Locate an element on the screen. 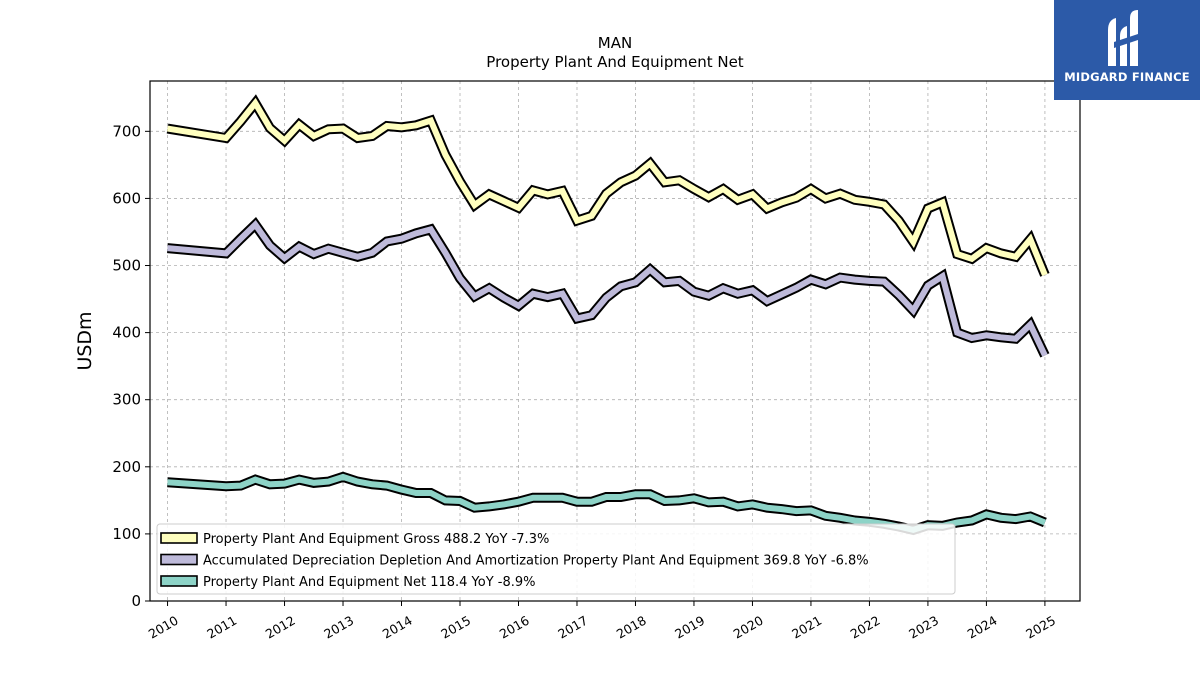  y-tick-label: 600 is located at coordinates (126, 198).